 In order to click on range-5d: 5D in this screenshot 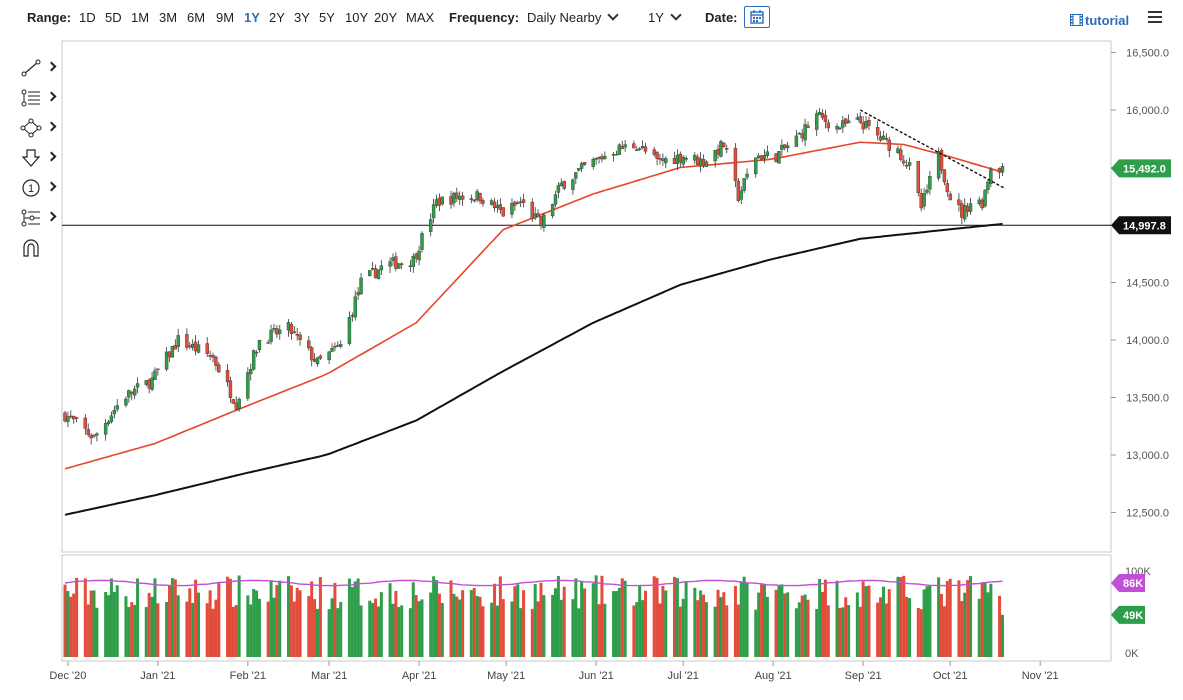, I will do `click(113, 17)`.